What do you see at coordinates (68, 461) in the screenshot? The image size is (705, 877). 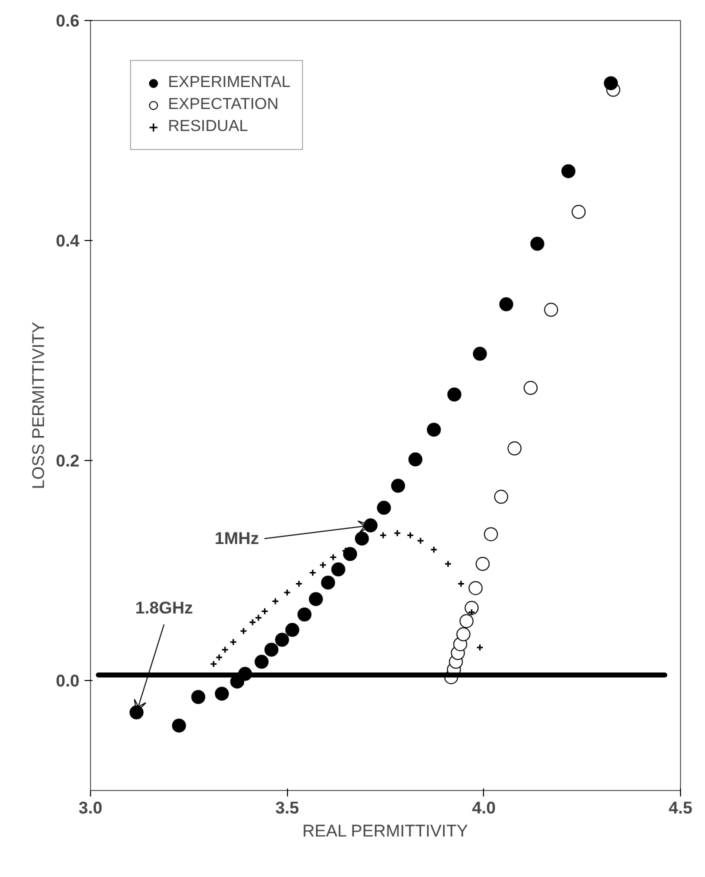 I see `y-tick-label: 0.2` at bounding box center [68, 461].